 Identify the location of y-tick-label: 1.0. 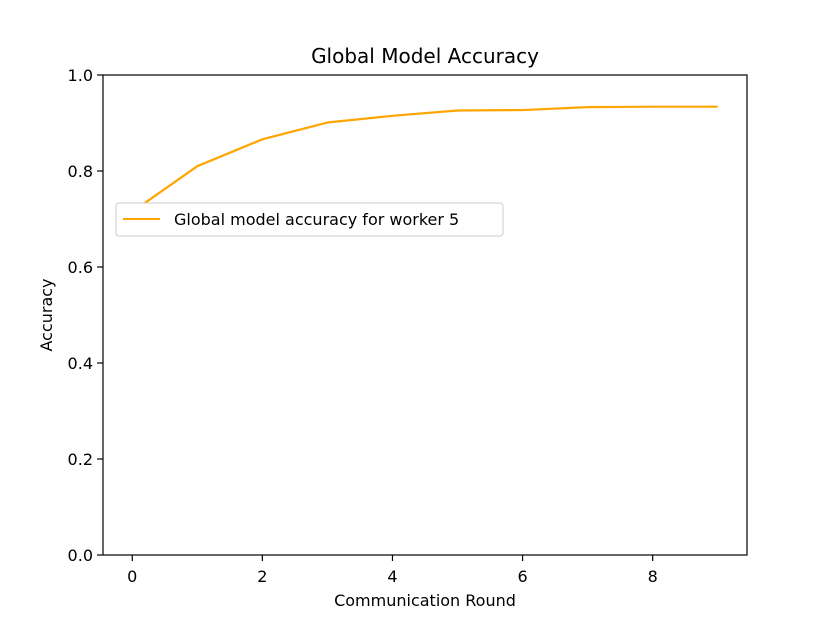
(80, 75).